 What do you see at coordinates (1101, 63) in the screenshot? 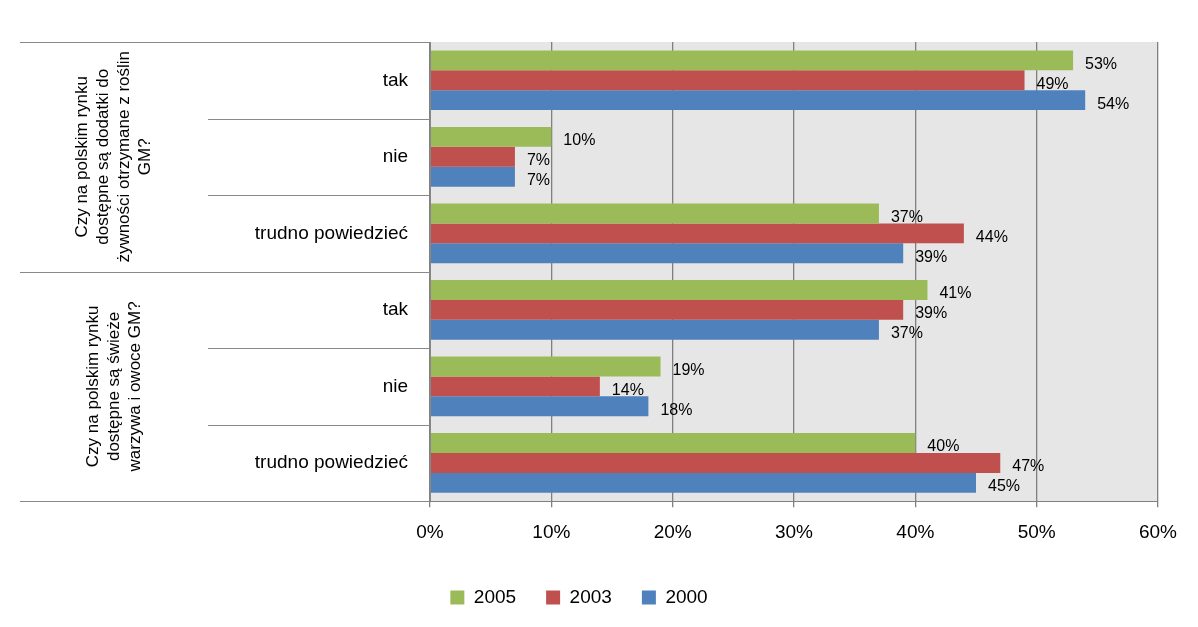
I see `data-label: 53%` at bounding box center [1101, 63].